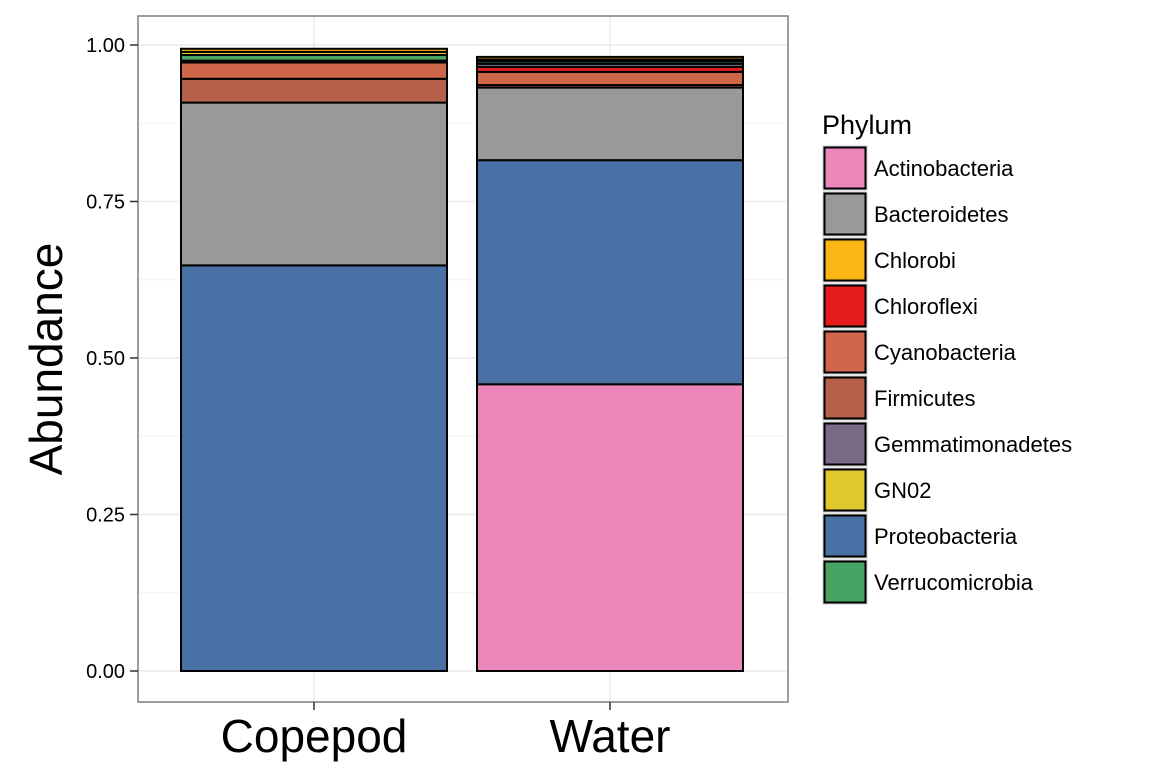 The image size is (1152, 773). What do you see at coordinates (915, 260) in the screenshot?
I see `legend-label: Chlorobi` at bounding box center [915, 260].